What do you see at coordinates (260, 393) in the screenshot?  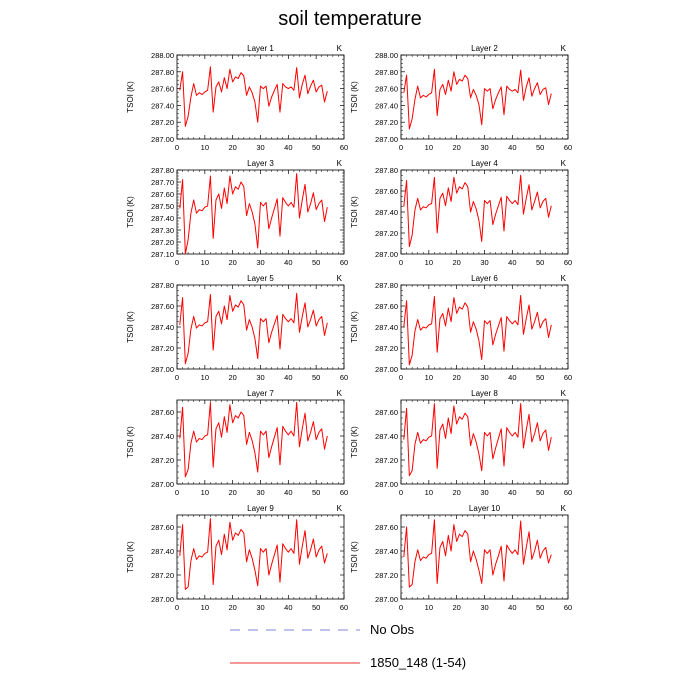 I see `panel-title: Layer 7` at bounding box center [260, 393].